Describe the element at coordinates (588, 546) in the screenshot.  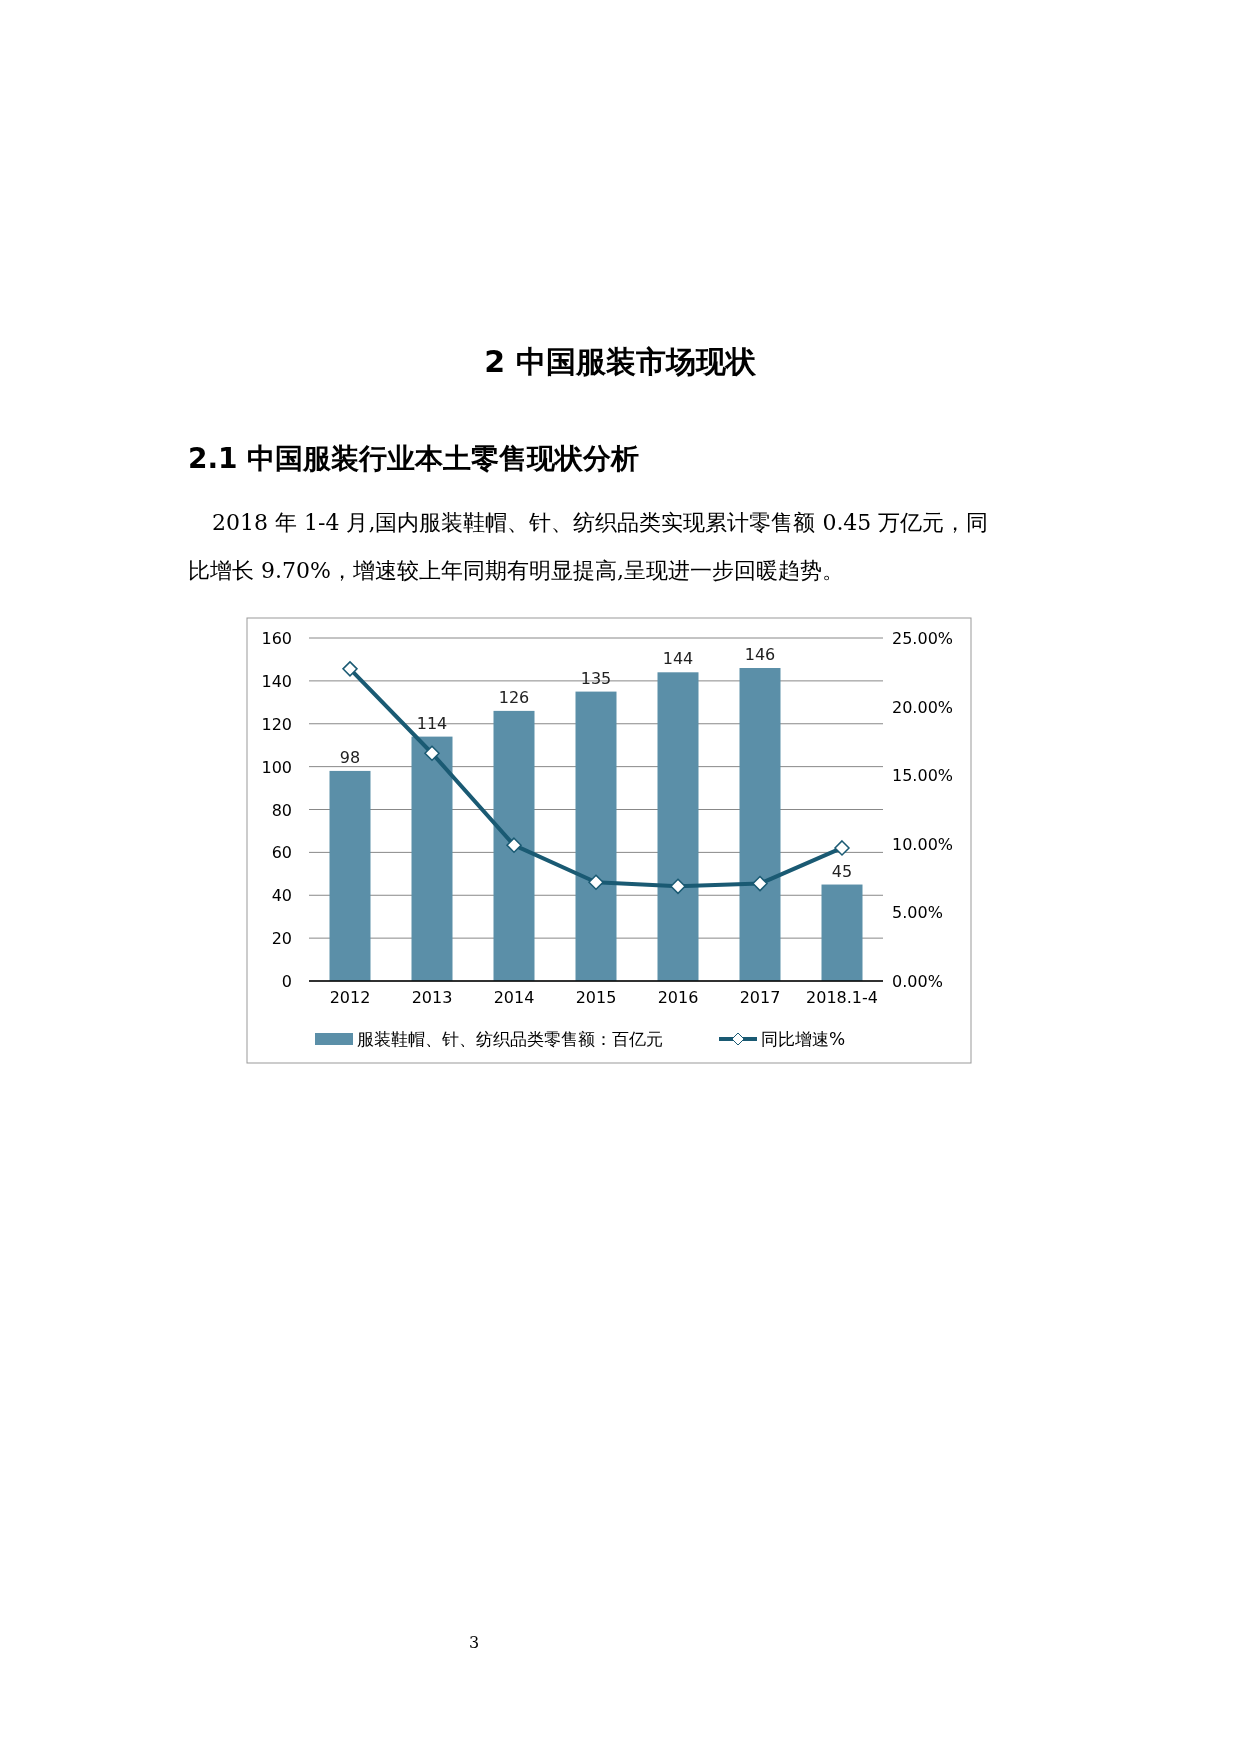
I see `text: 2018 年 1-4 月,国内服装鞋帽、针、纺织品类实现累计零售额 0.45 万亿元，同比增长 9.70%，增速较上年同期有明显提高,呈现进一步回暖趋势。` at that location.